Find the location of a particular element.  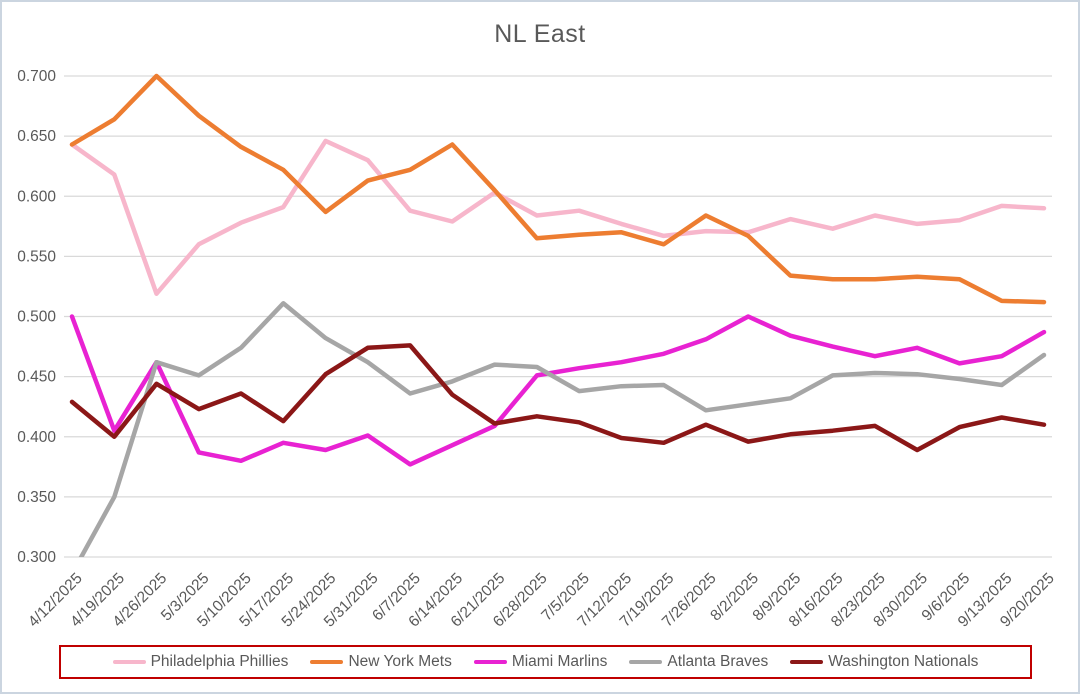

legend-item-washington-nationals: Washington Nationals is located at coordinates (884, 662).